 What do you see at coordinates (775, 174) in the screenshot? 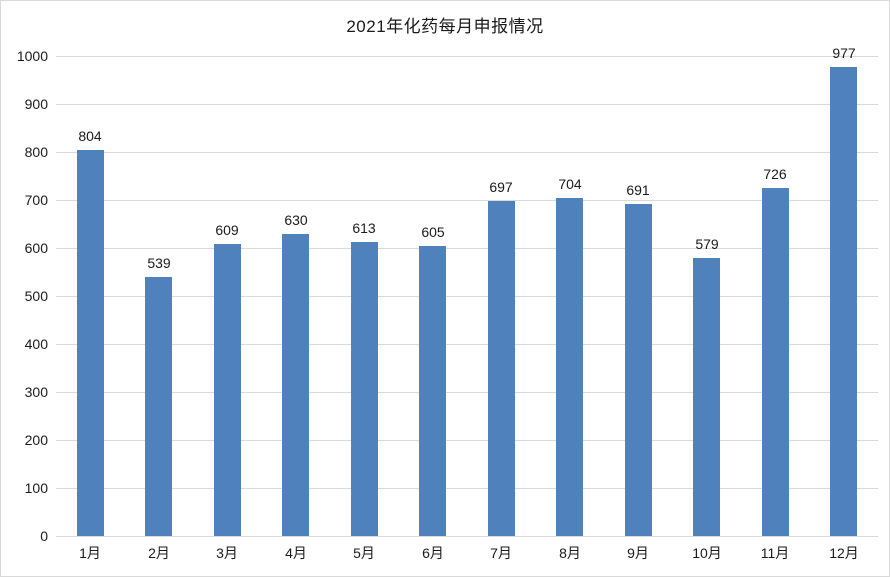
I see `bar-value-label: 726` at bounding box center [775, 174].